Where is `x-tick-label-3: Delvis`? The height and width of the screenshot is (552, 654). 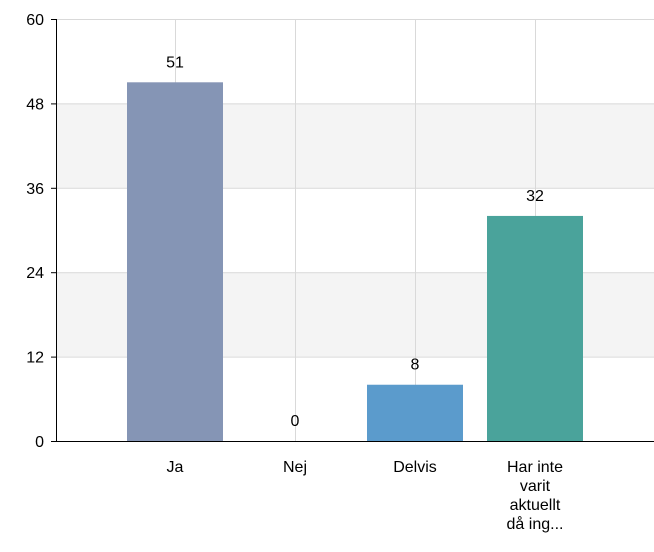
x-tick-label-3: Delvis is located at coordinates (415, 467).